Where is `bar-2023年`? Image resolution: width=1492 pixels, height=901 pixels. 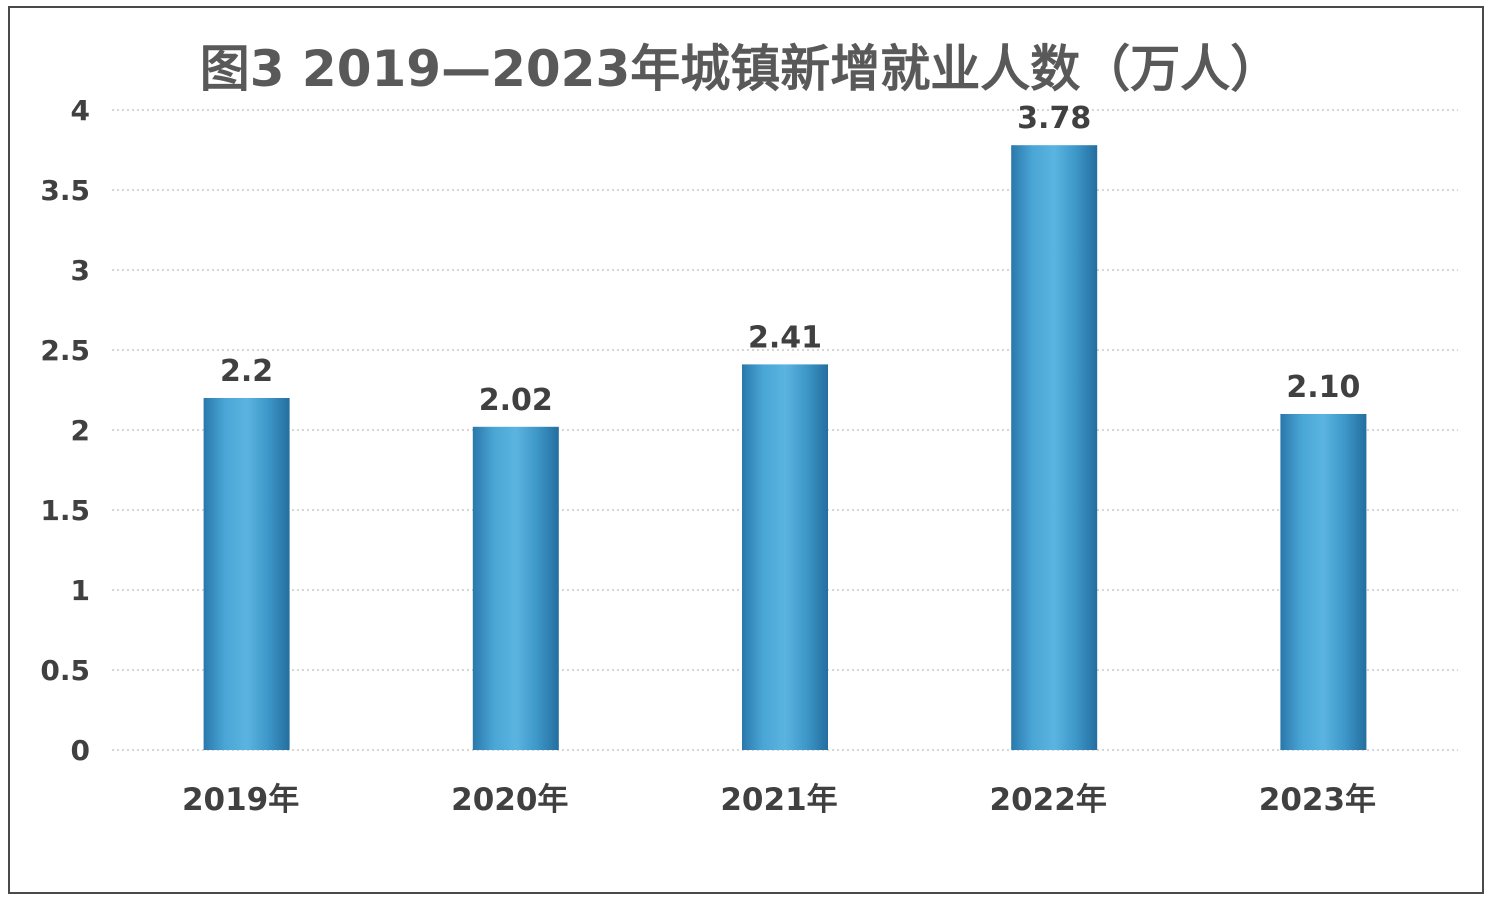
bar-2023年 is located at coordinates (1323, 582).